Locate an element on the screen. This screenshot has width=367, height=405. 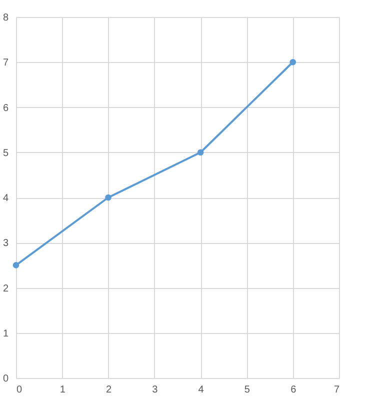
y-tick-label: 6 is located at coordinates (5, 108).